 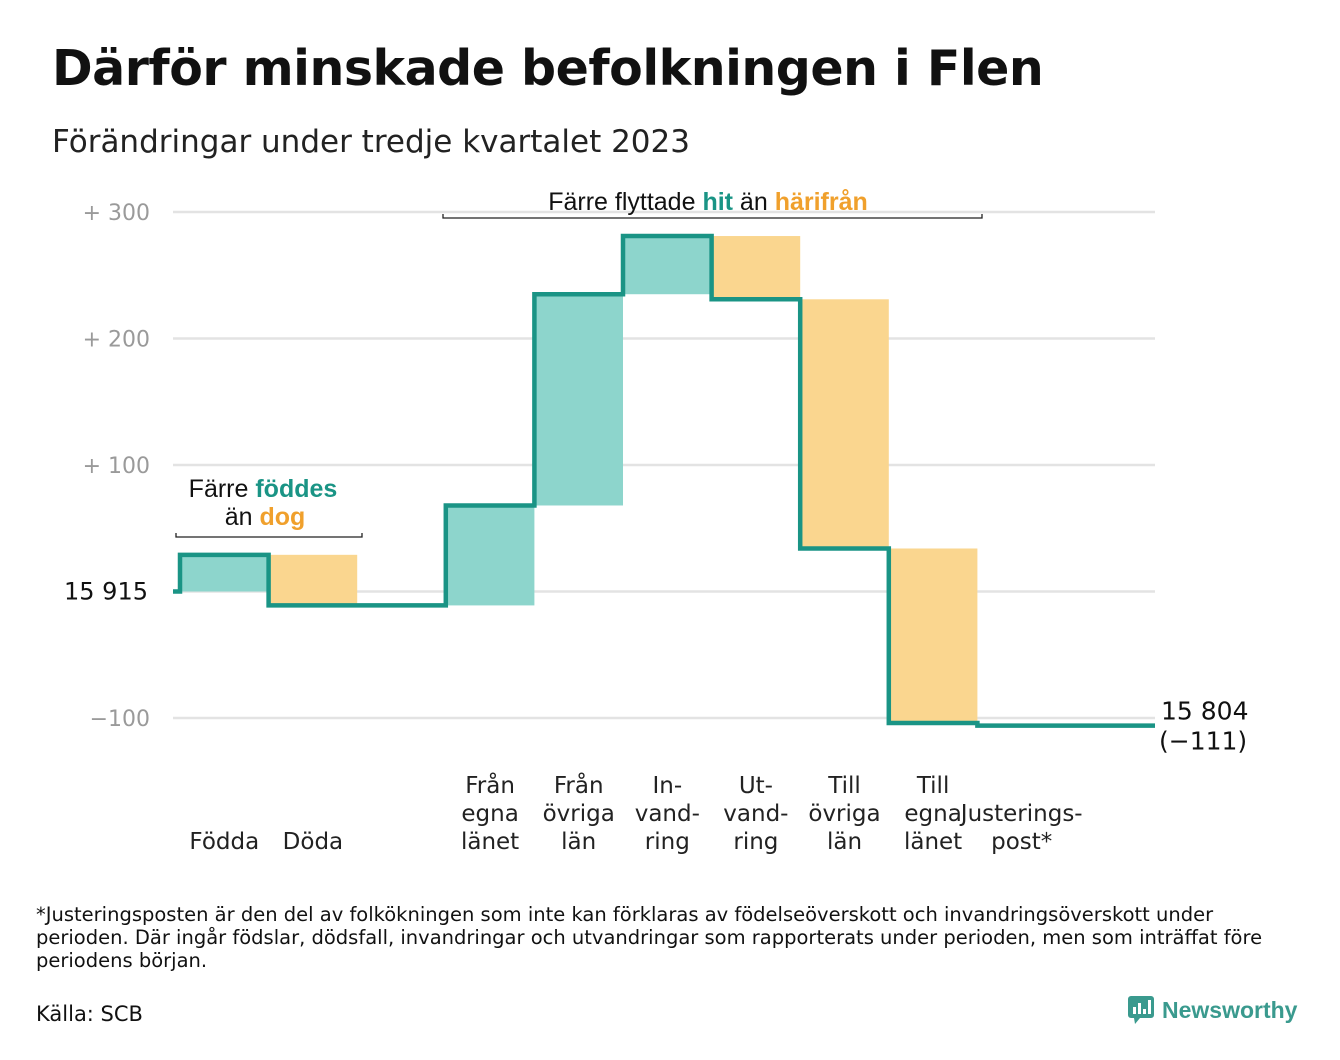 I want to click on annotation-part: hit, so click(x=717, y=202).